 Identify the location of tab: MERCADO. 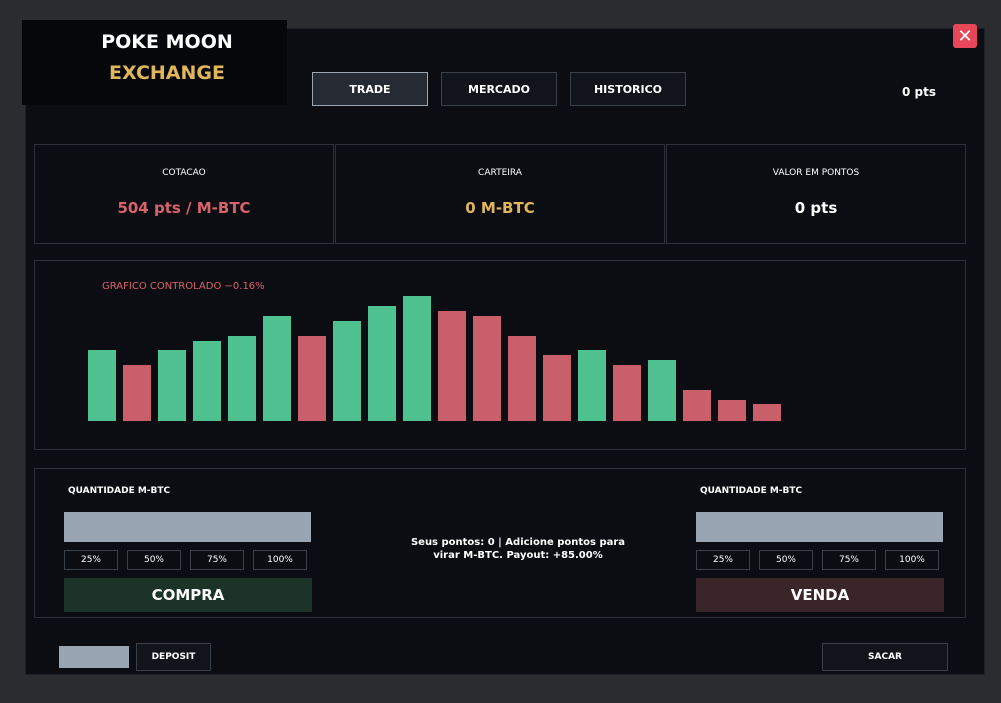
(499, 89).